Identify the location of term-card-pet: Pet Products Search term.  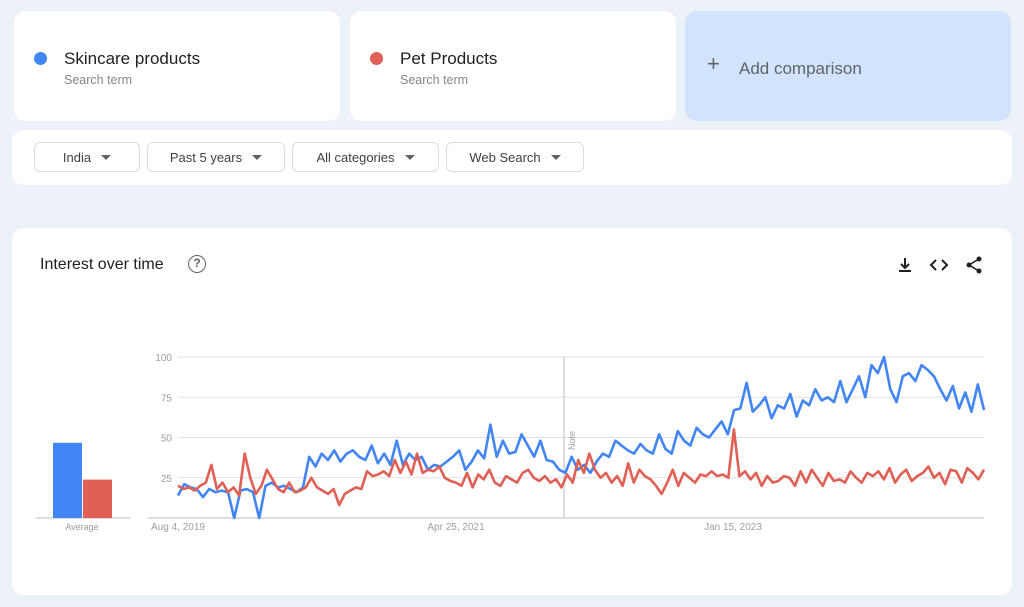
(513, 66).